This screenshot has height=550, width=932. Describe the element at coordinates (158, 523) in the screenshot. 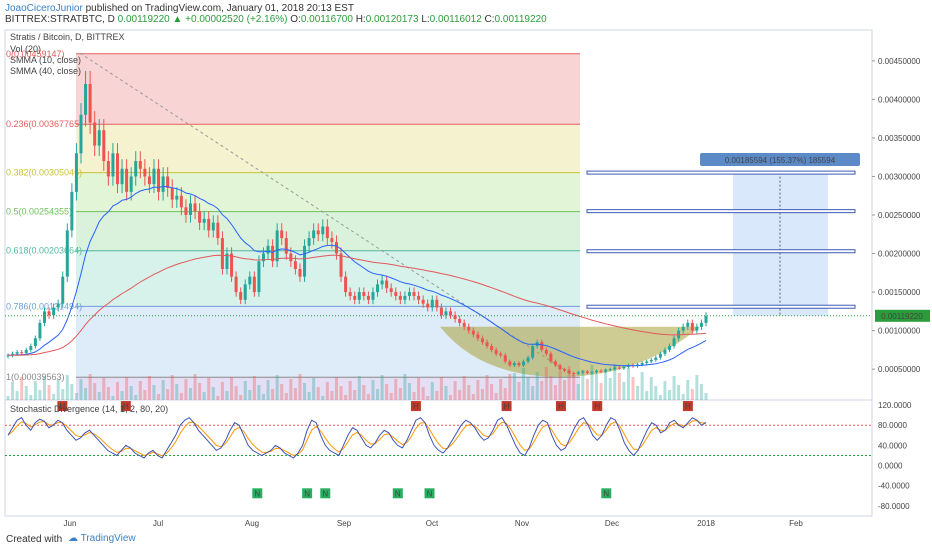

I see `x-tick-label: Jul` at that location.